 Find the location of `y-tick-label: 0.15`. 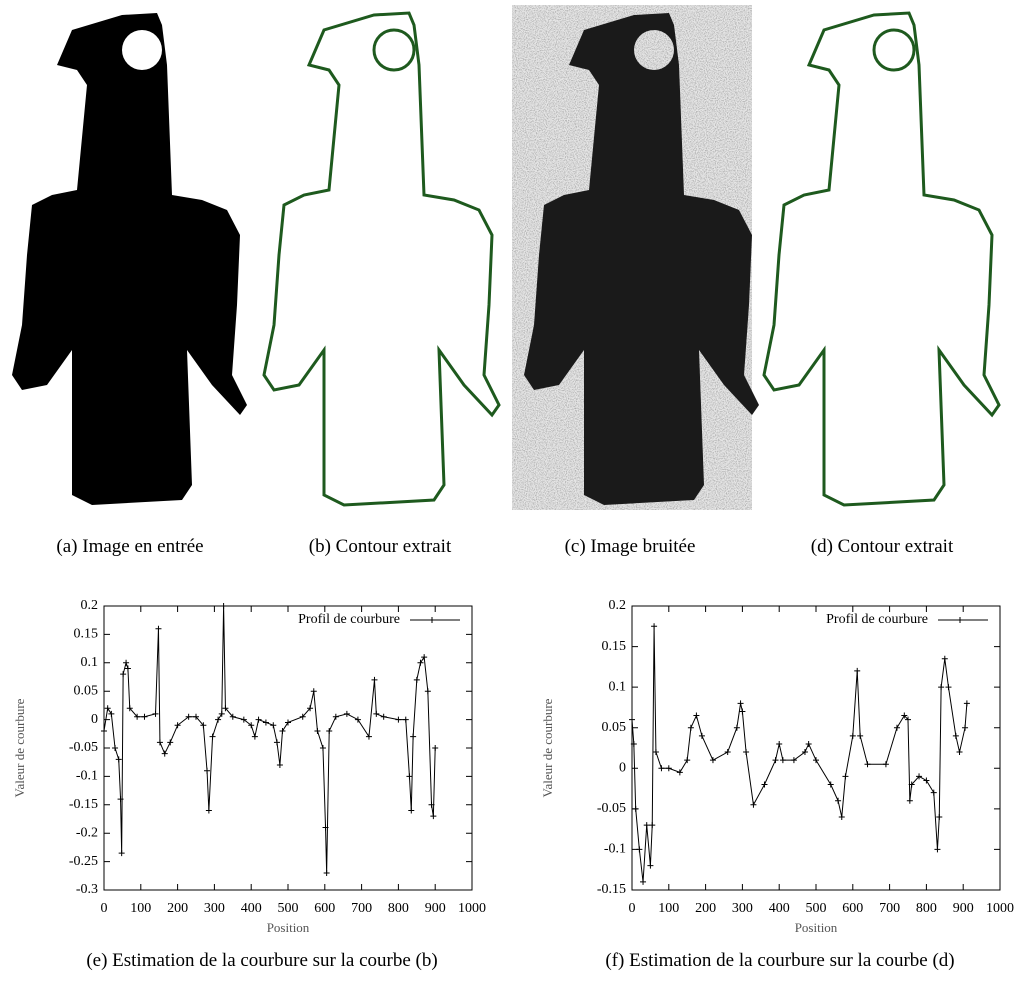

y-tick-label: 0.15 is located at coordinates (86, 634).